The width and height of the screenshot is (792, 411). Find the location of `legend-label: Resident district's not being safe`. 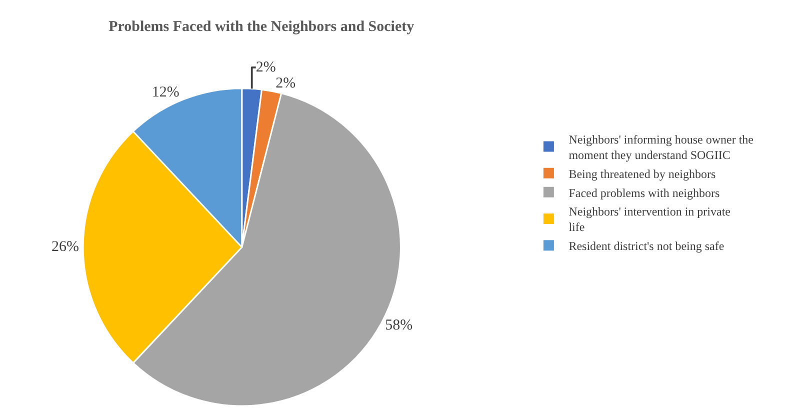

legend-label: Resident district's not being safe is located at coordinates (646, 246).